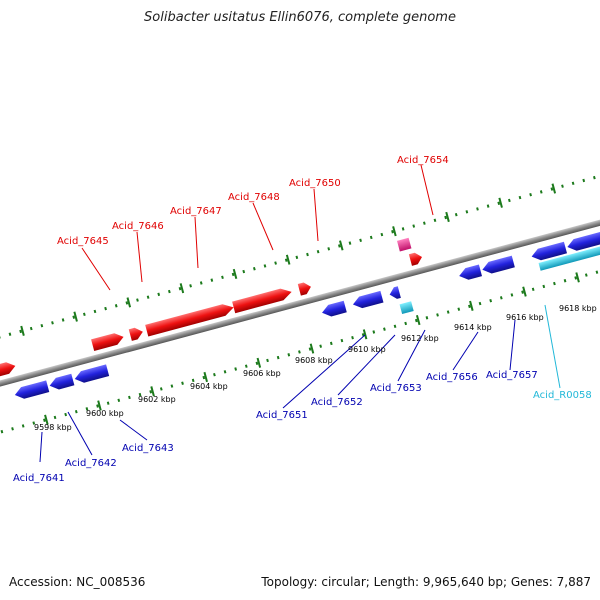  I want to click on tick-label: 9608 kbp, so click(314, 360).